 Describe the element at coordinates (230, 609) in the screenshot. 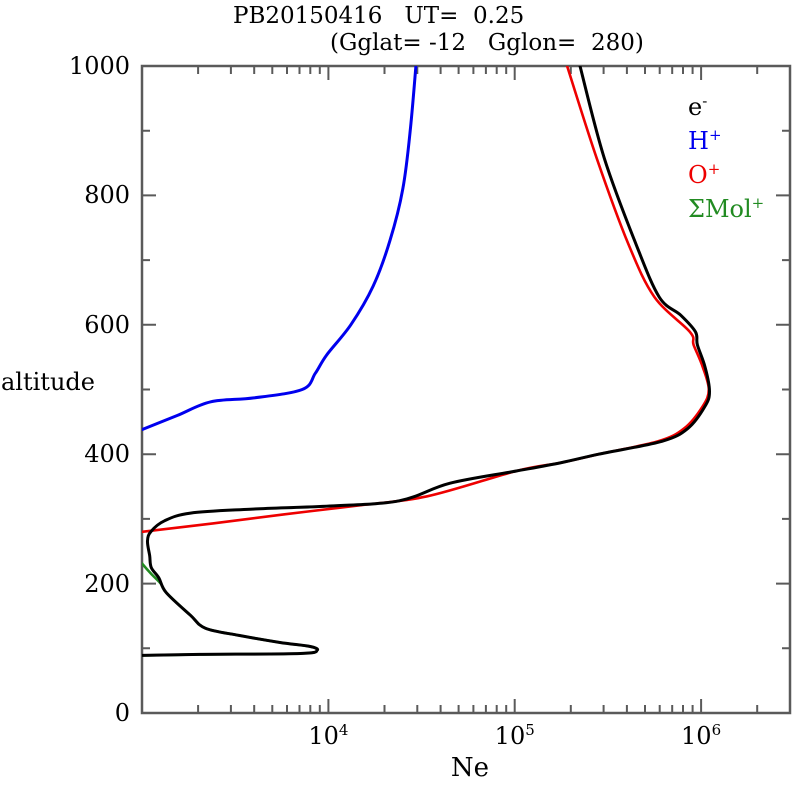

I see `series-ΣMol+` at that location.